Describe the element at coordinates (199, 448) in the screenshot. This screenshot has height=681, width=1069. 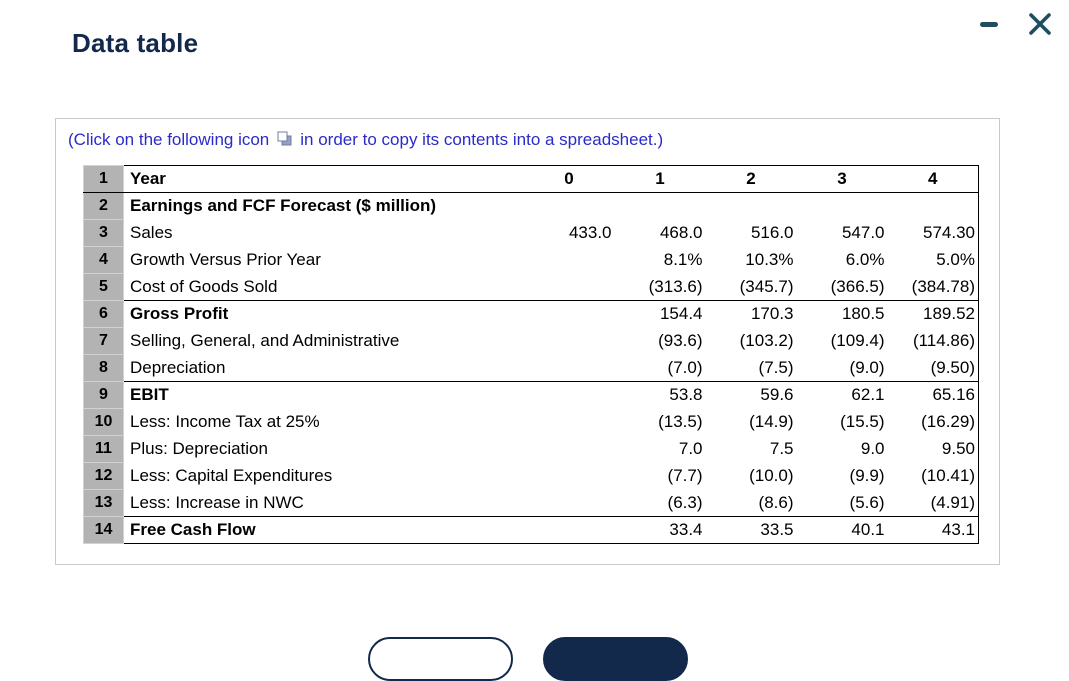
I see `row-label: Plus: Depreciation` at that location.